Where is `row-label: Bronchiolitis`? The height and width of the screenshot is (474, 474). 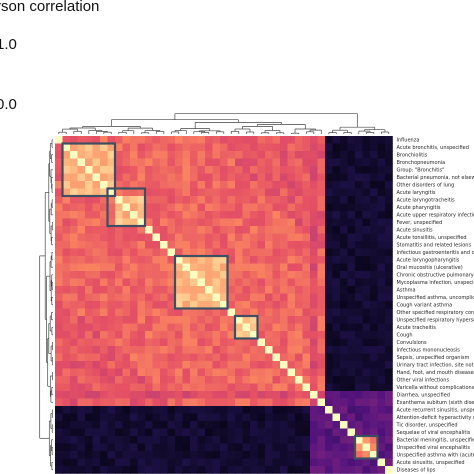
row-label: Bronchiolitis is located at coordinates (412, 155).